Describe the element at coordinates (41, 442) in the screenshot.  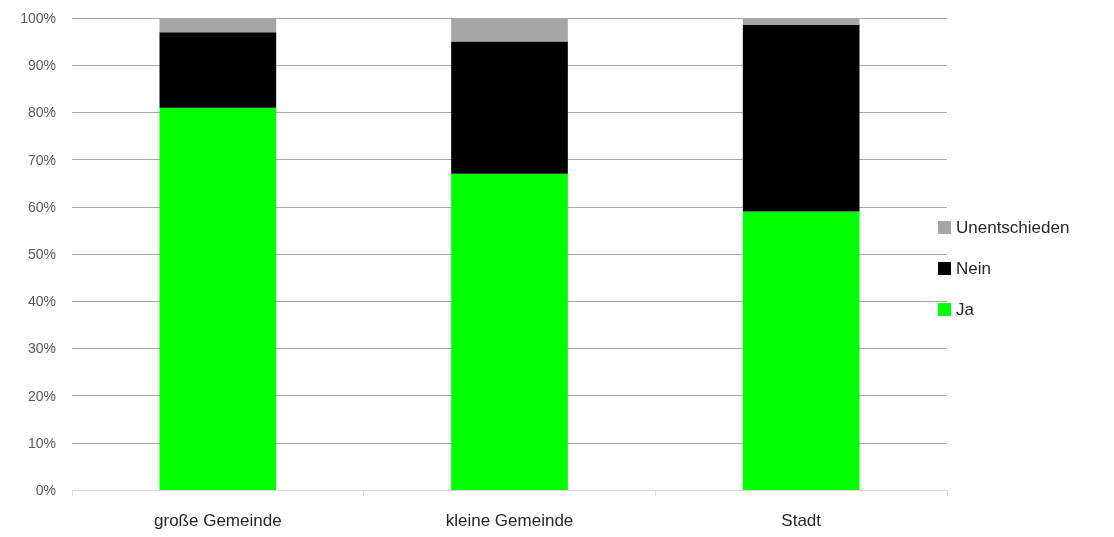
I see `y-tick-label: 10%` at that location.